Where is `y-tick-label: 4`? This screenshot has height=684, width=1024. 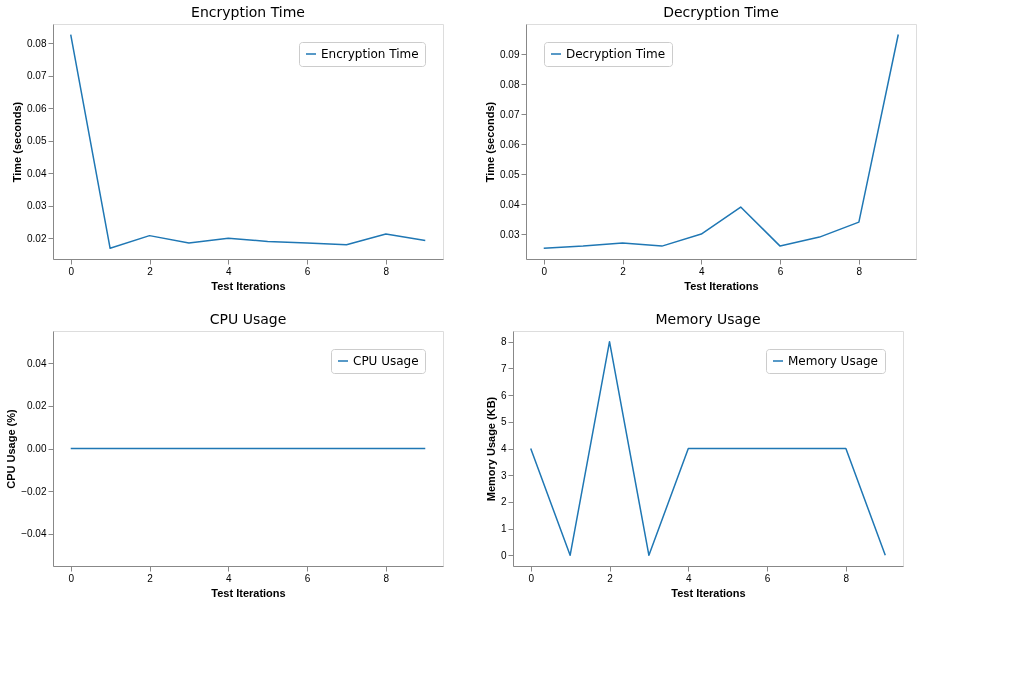 y-tick-label: 4 is located at coordinates (503, 448).